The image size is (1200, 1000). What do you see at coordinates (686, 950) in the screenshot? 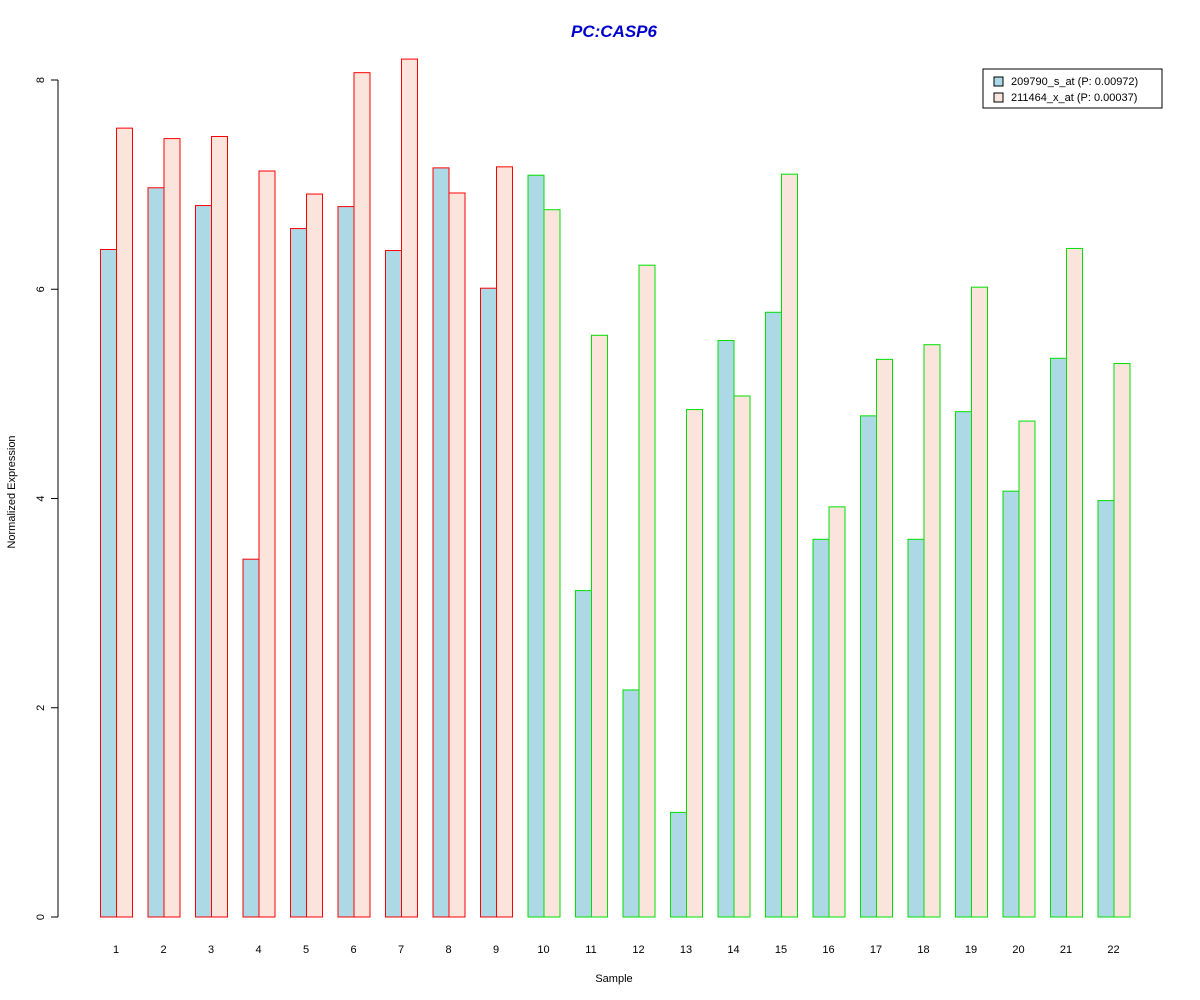
I see `x-tick-label: 13` at bounding box center [686, 950].